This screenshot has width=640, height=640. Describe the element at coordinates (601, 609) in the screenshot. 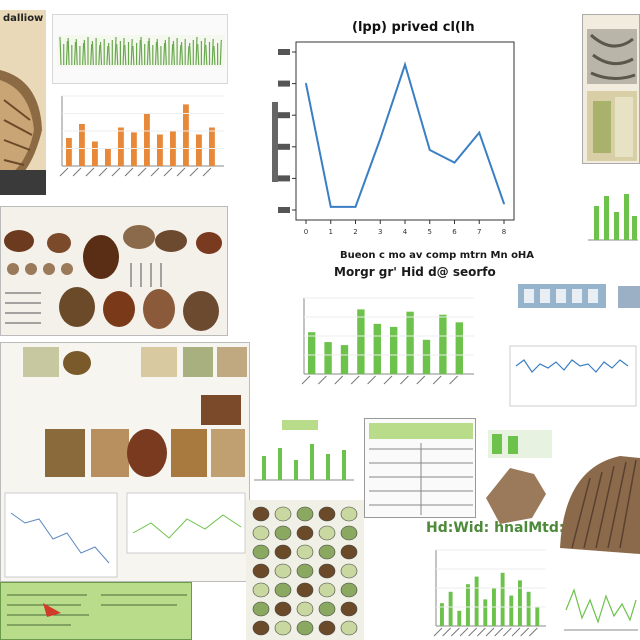

I see `bottom-right-chart` at that location.